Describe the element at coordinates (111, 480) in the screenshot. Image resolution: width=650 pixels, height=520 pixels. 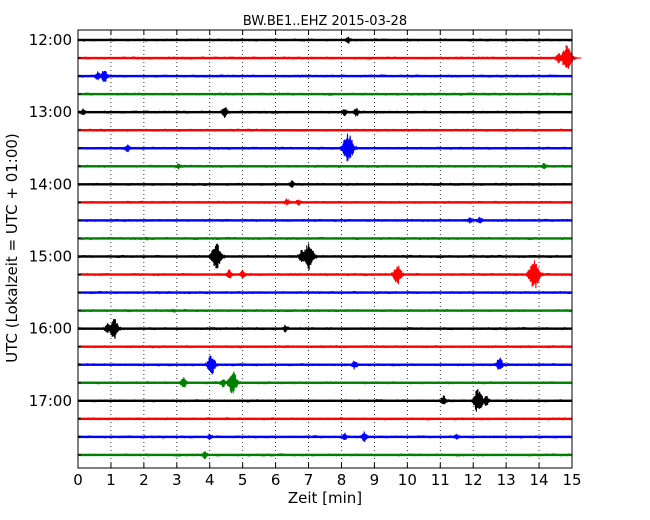
I see `x-tick-label: 1` at that location.